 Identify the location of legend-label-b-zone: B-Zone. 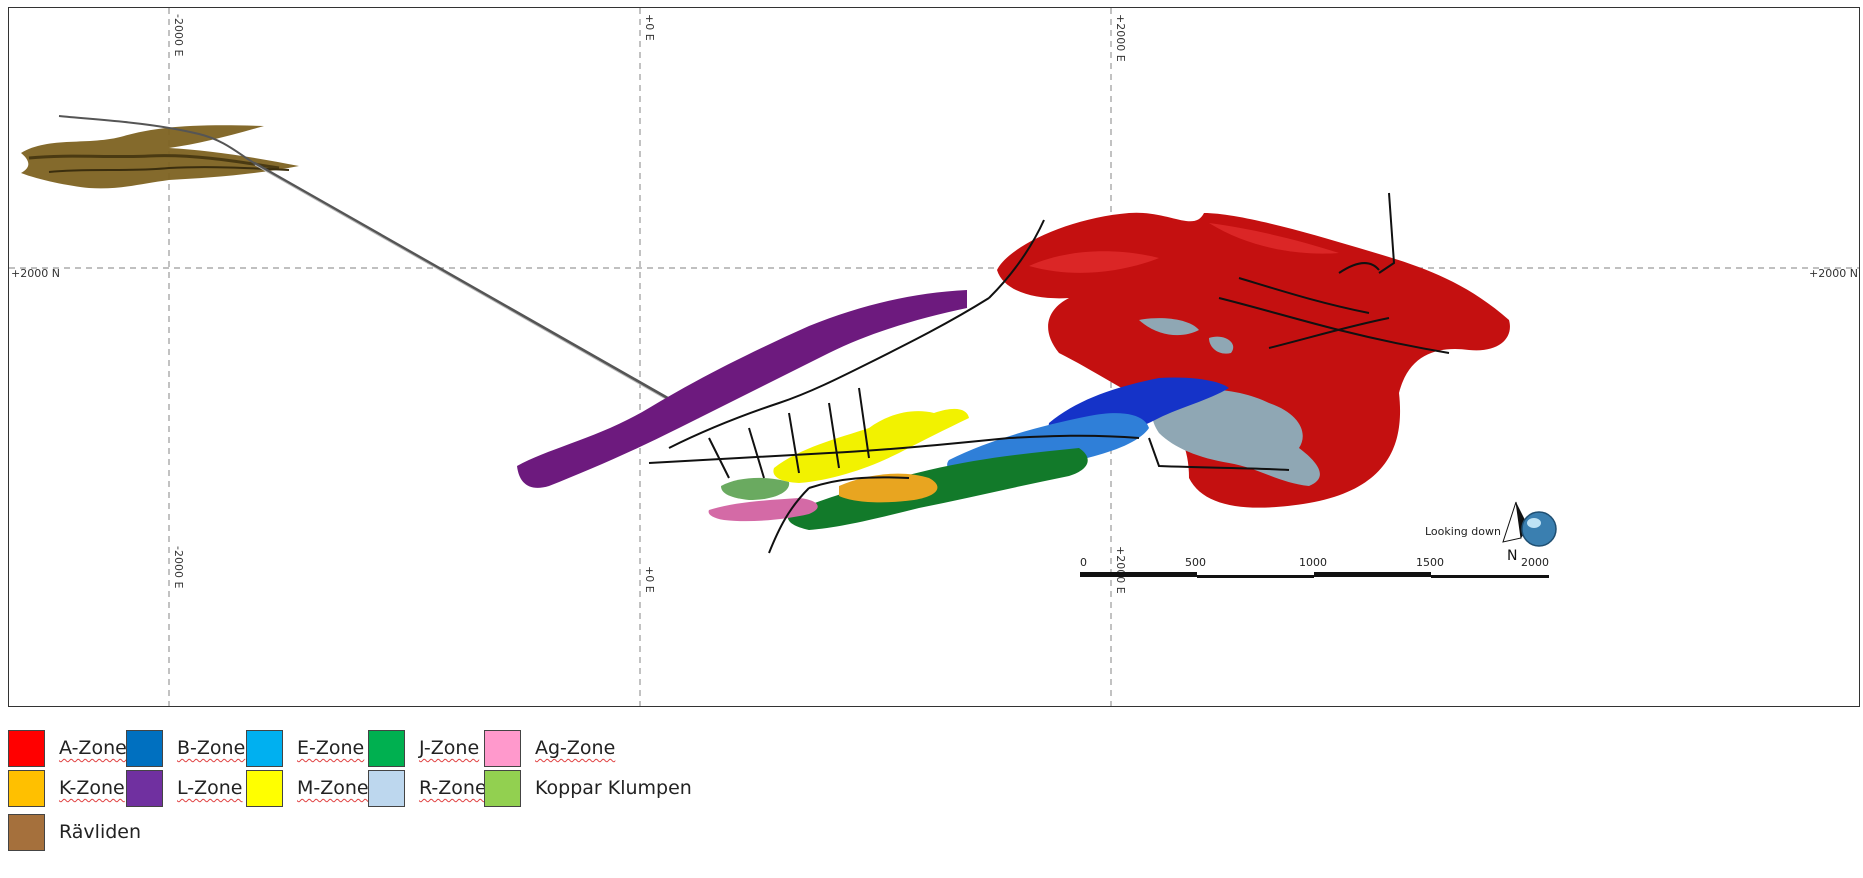
(211, 748).